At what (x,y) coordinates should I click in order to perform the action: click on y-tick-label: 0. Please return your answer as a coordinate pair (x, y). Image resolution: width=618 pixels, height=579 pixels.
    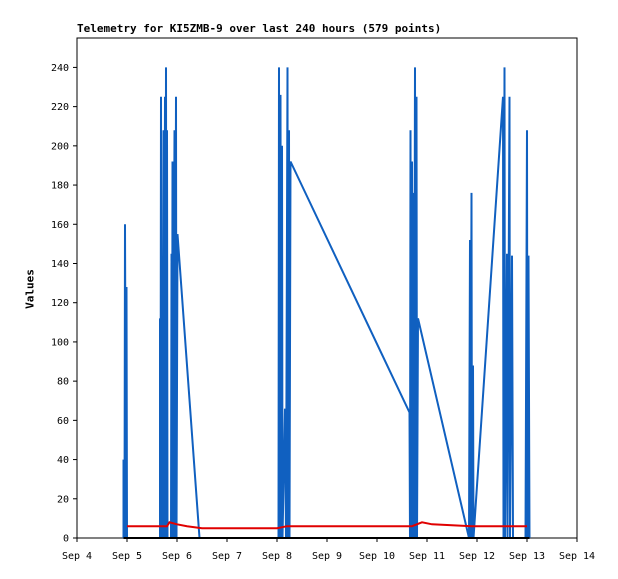
    Looking at the image, I should click on (66, 539).